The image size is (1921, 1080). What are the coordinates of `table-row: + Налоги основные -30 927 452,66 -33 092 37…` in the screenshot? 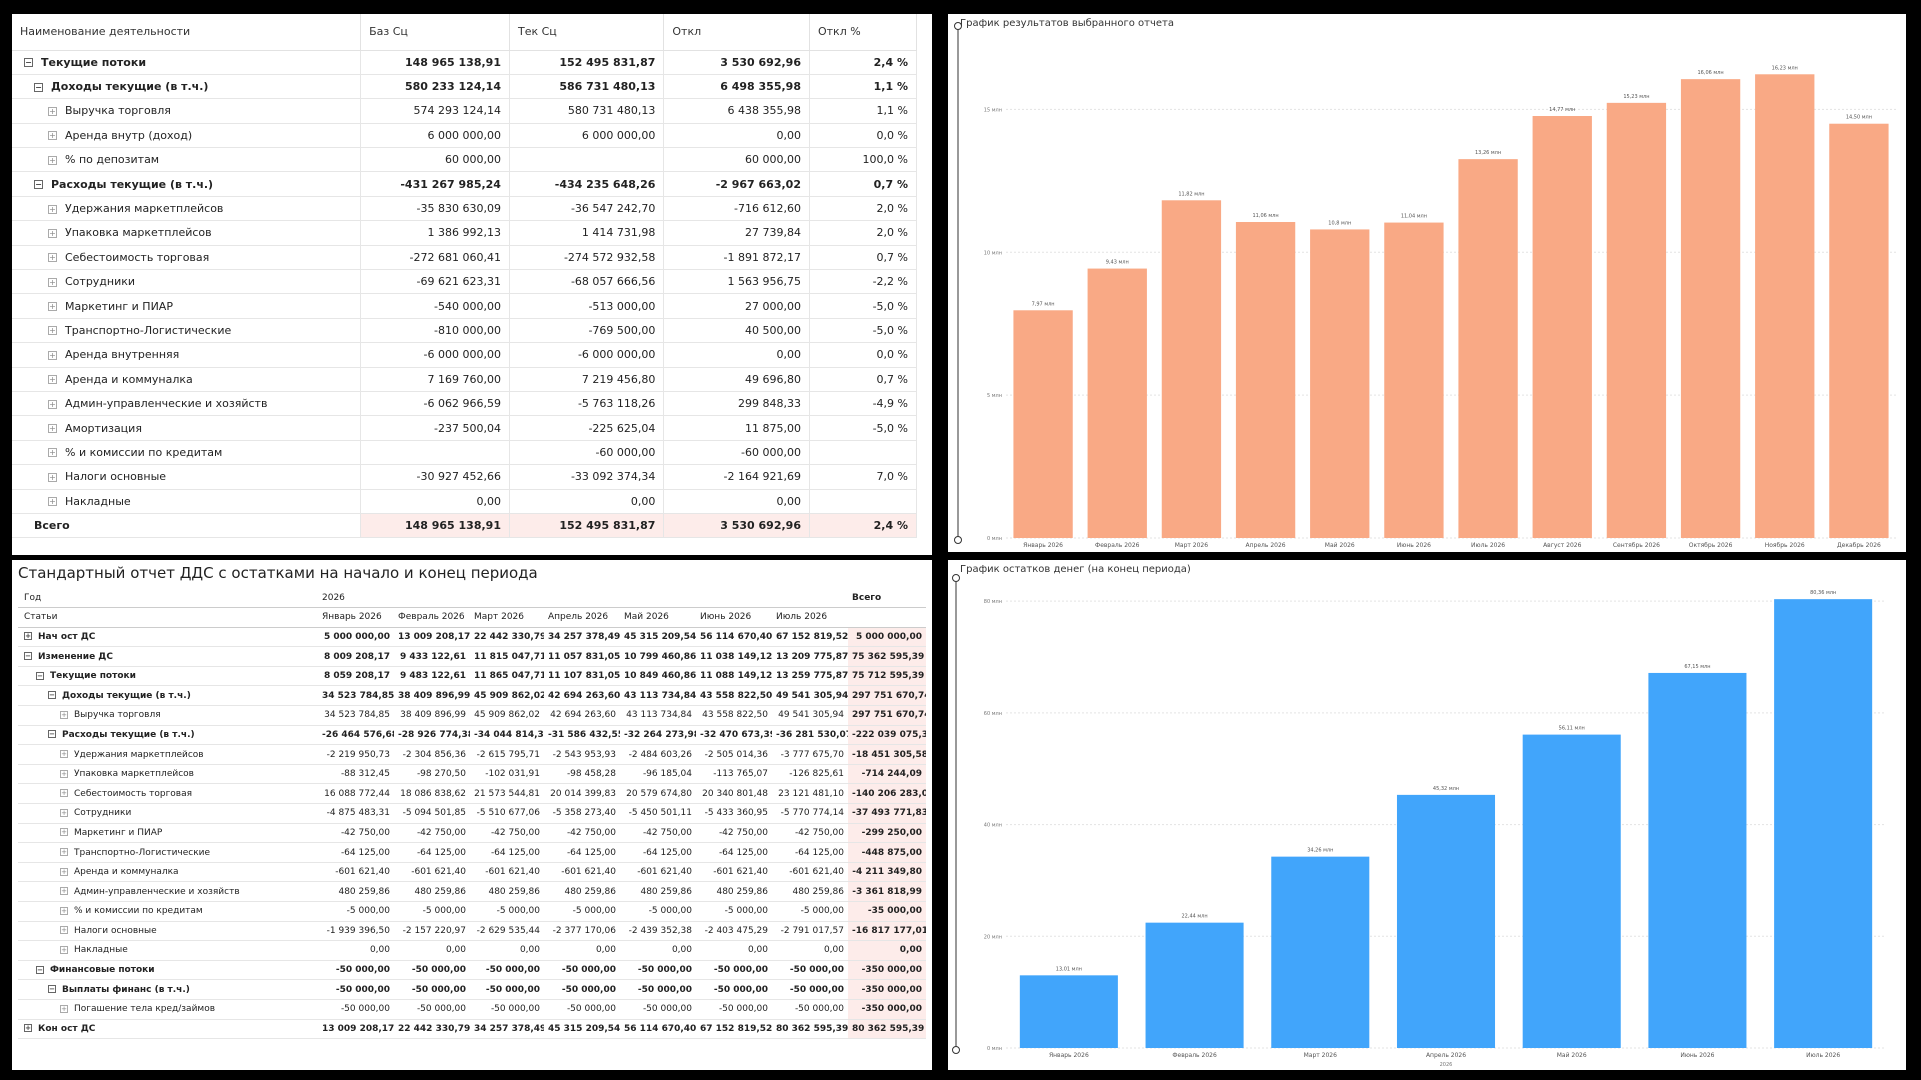 It's located at (465, 477).